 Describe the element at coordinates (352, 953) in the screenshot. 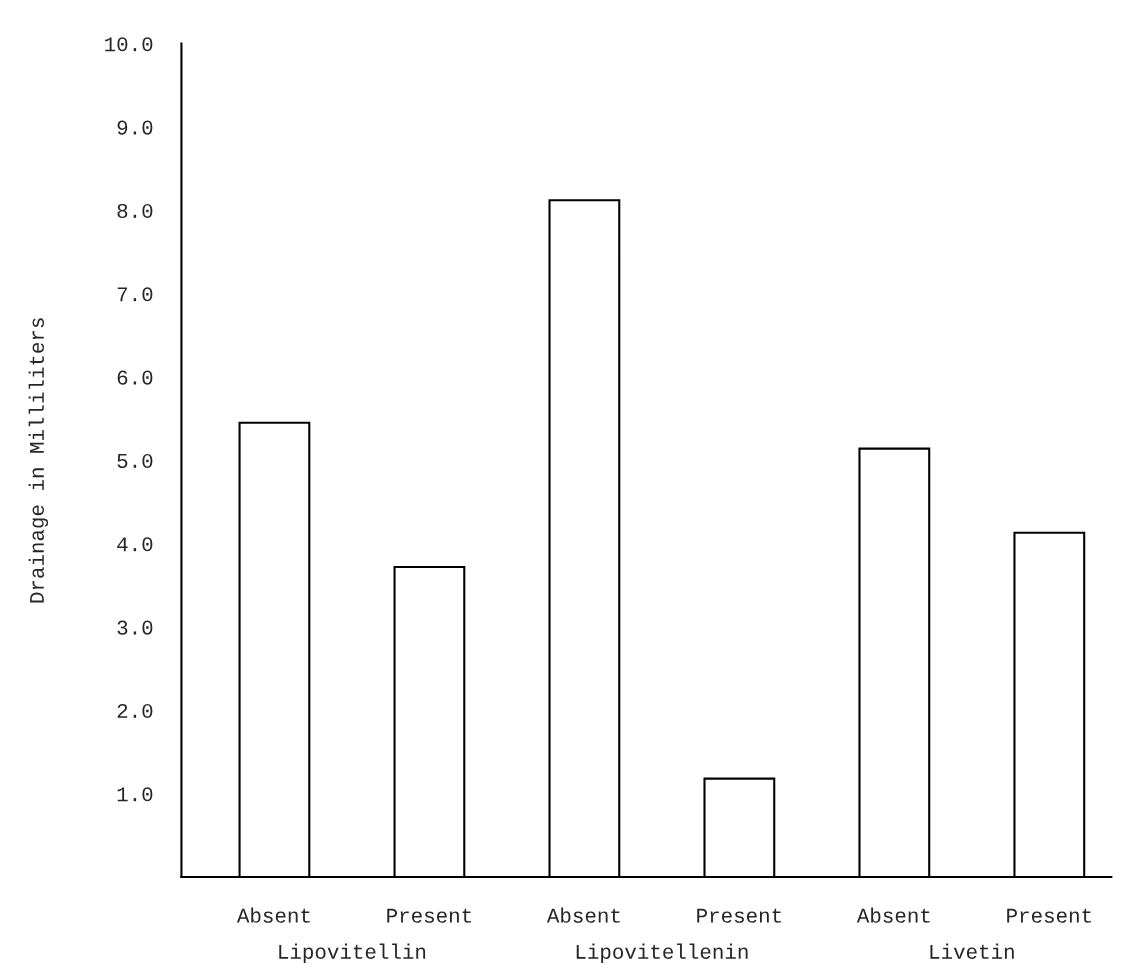

I see `text: Lipovitellin` at that location.